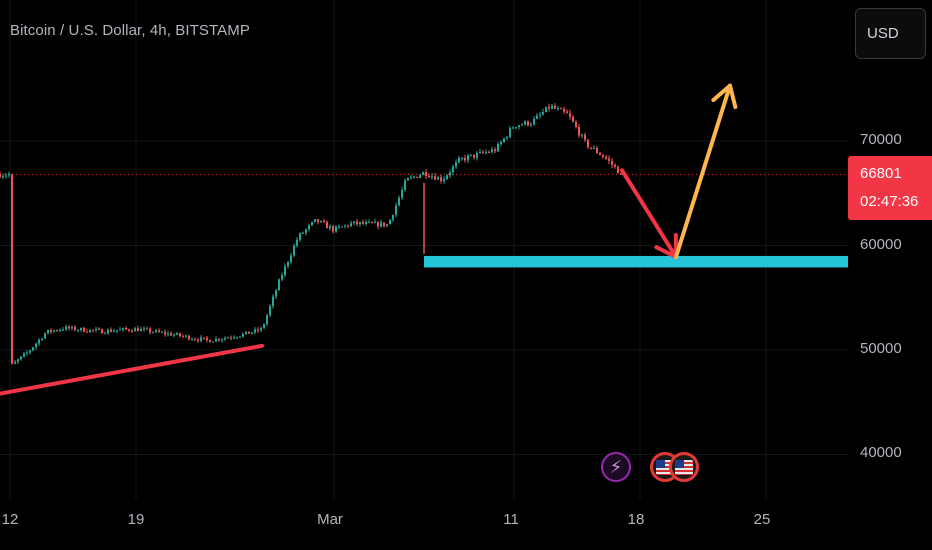 This screenshot has height=550, width=932. I want to click on last-price-badge: 66801 02:47:36, so click(890, 188).